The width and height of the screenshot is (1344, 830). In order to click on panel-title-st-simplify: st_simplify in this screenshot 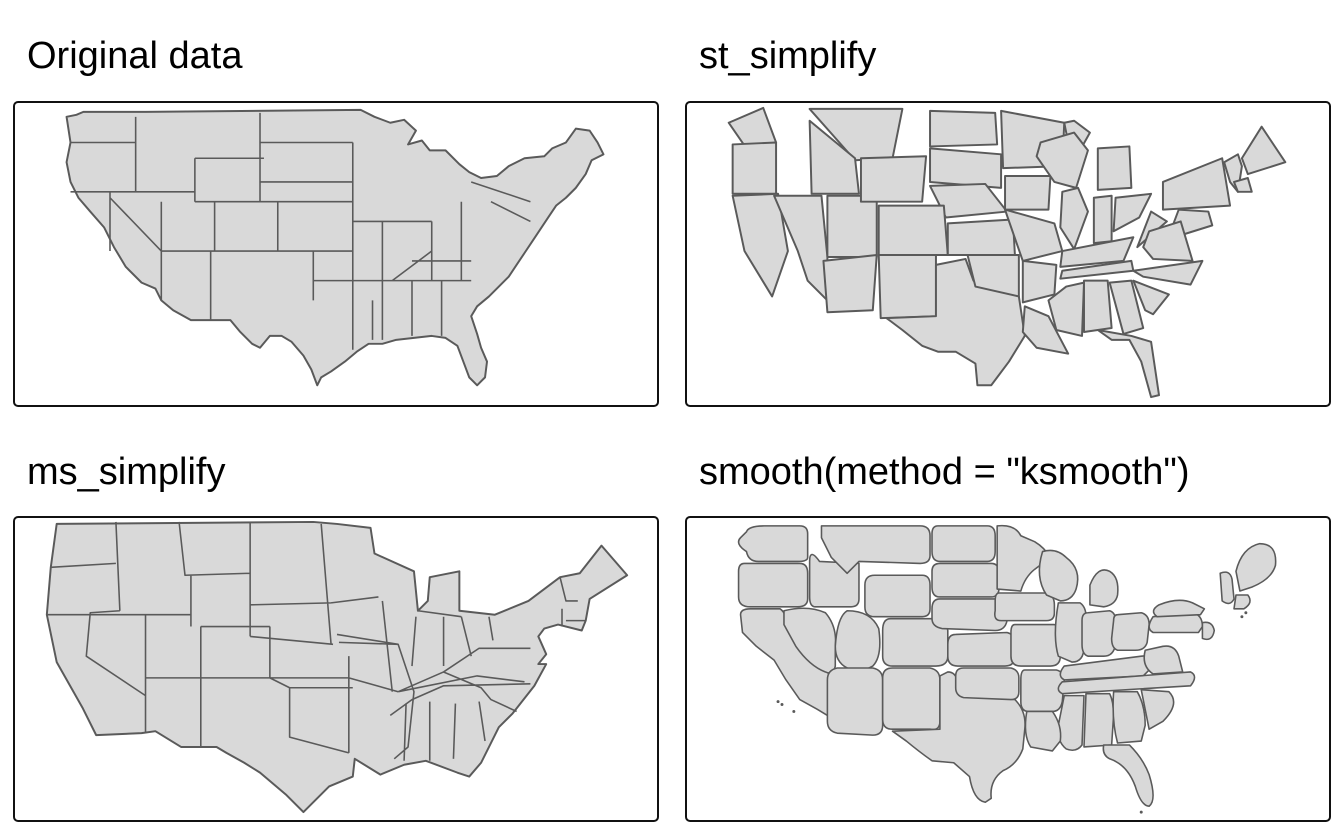, I will do `click(788, 56)`.